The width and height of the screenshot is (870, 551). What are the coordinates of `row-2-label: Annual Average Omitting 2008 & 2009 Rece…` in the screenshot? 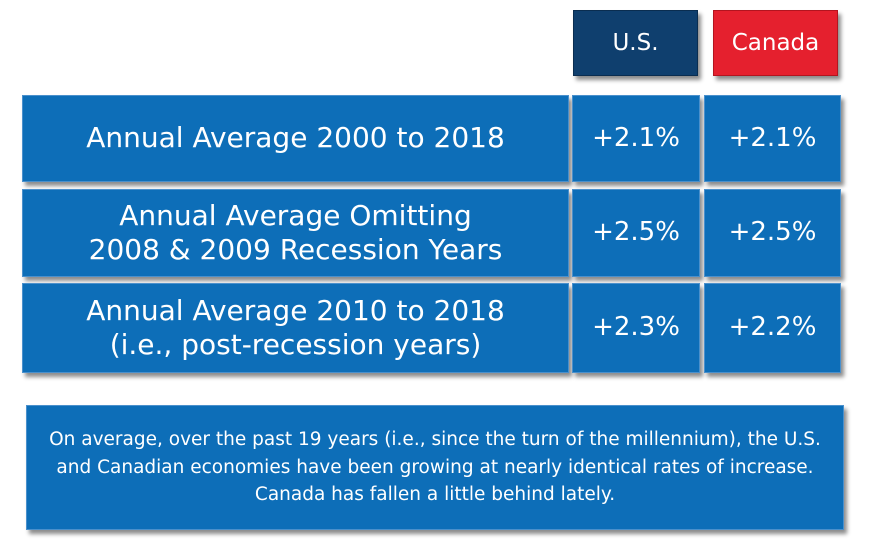 It's located at (295, 233).